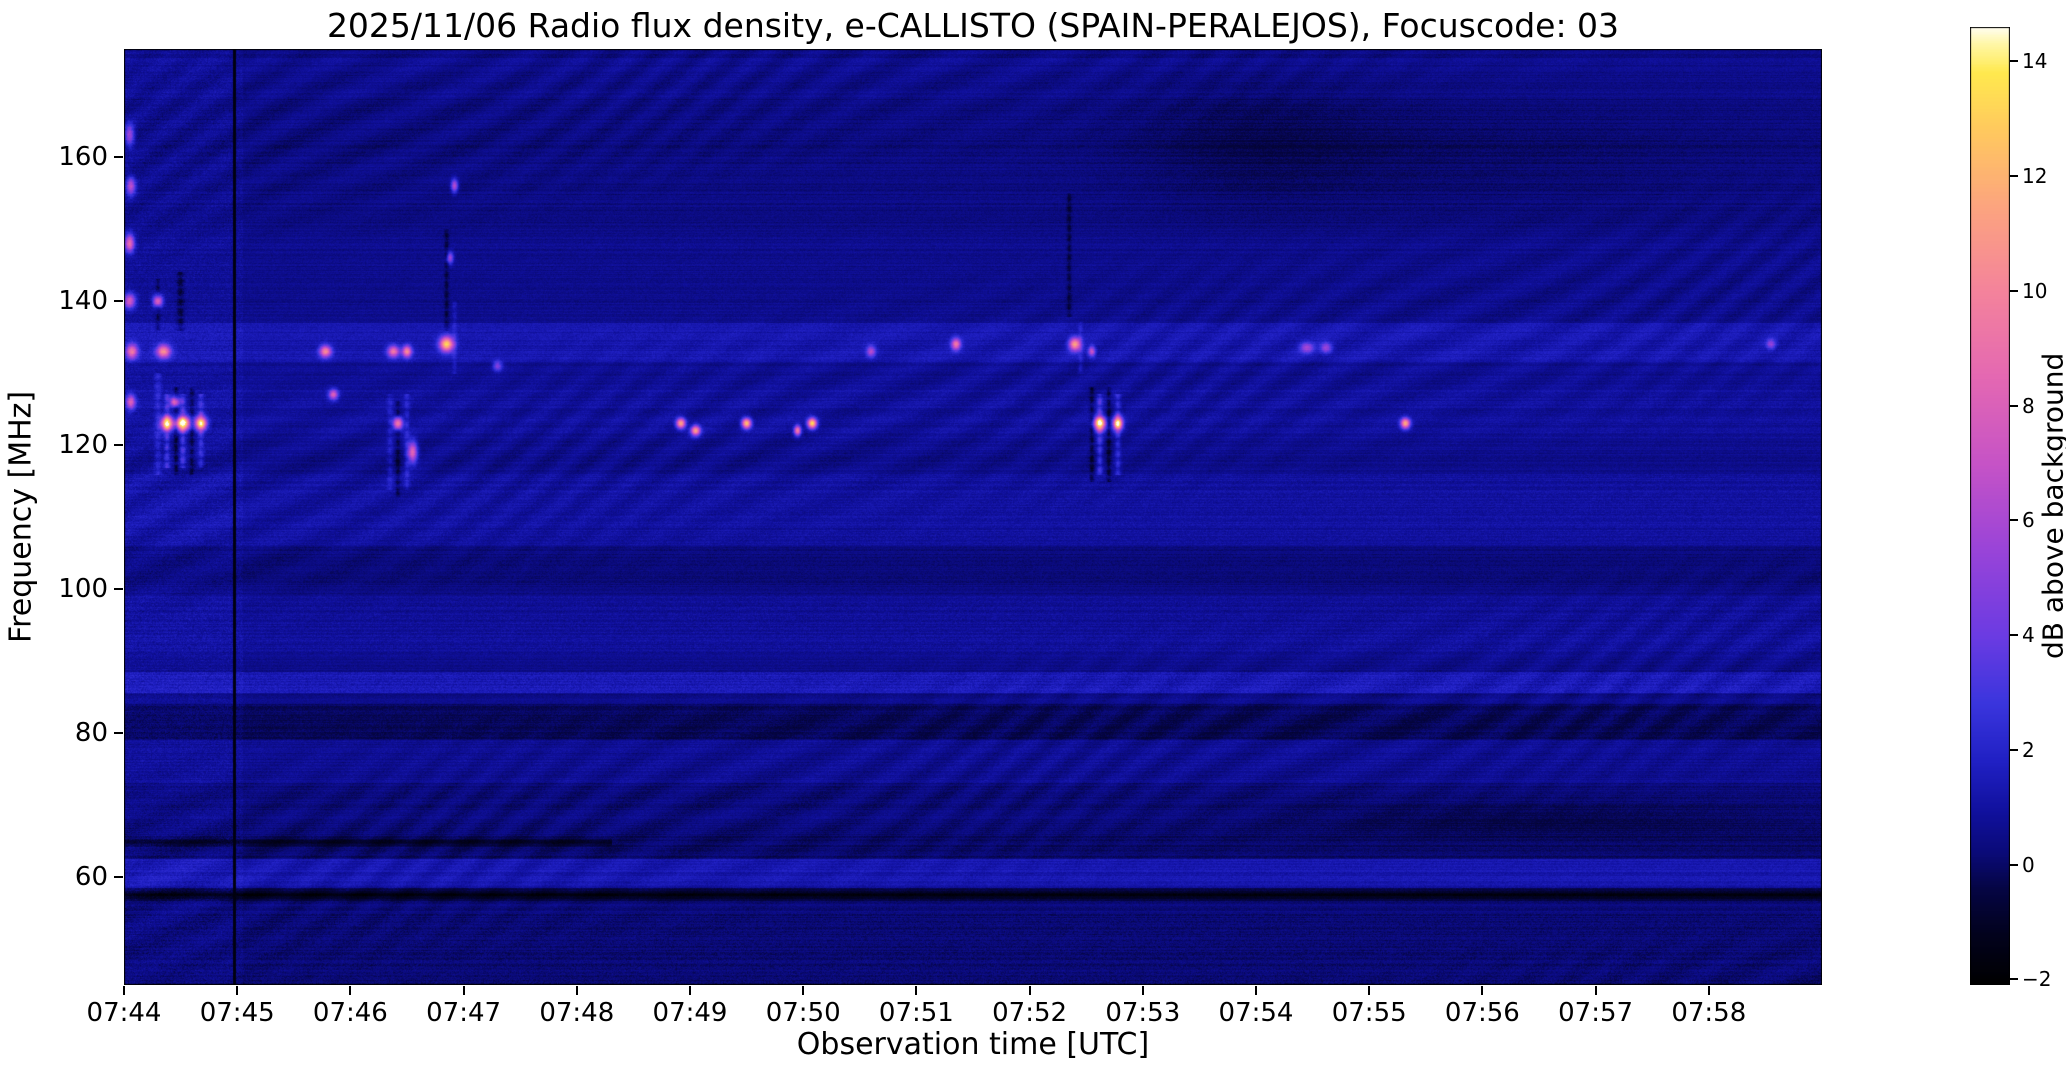  I want to click on colorbar-tick-label: 10, so click(2035, 290).